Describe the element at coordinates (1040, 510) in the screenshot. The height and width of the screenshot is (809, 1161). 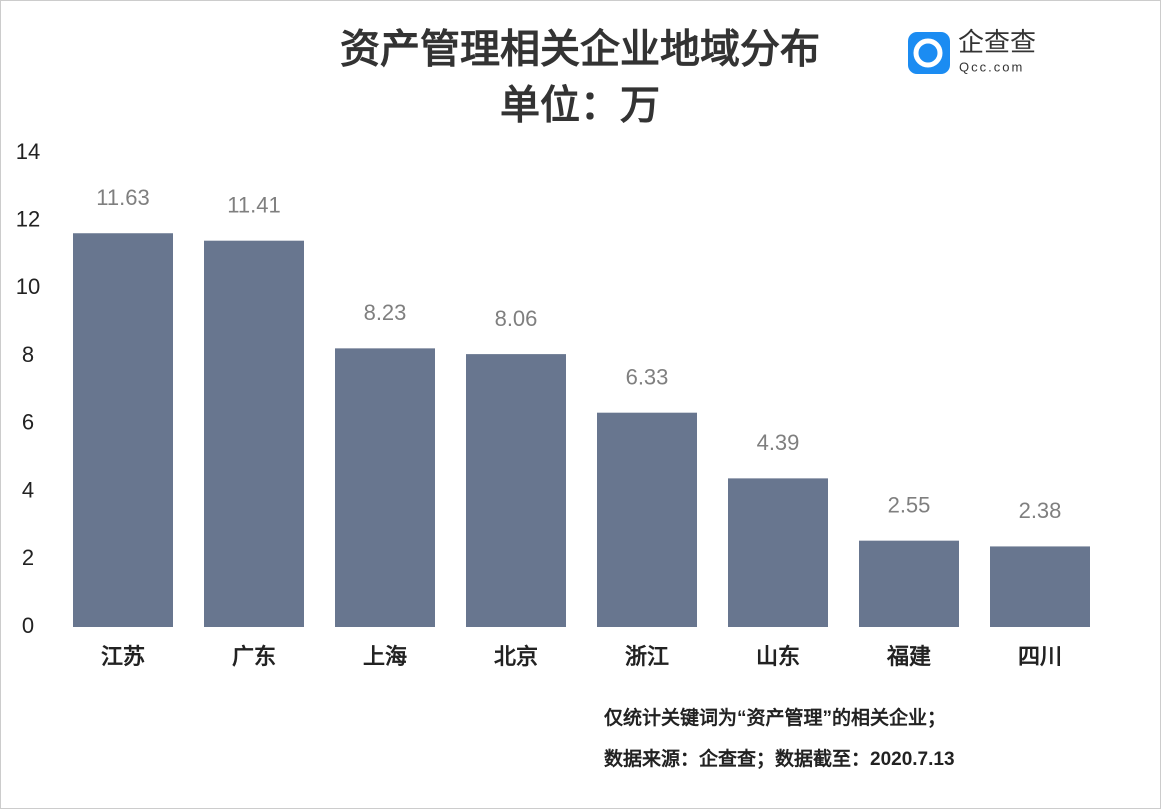
I see `value-label: 2.38` at that location.